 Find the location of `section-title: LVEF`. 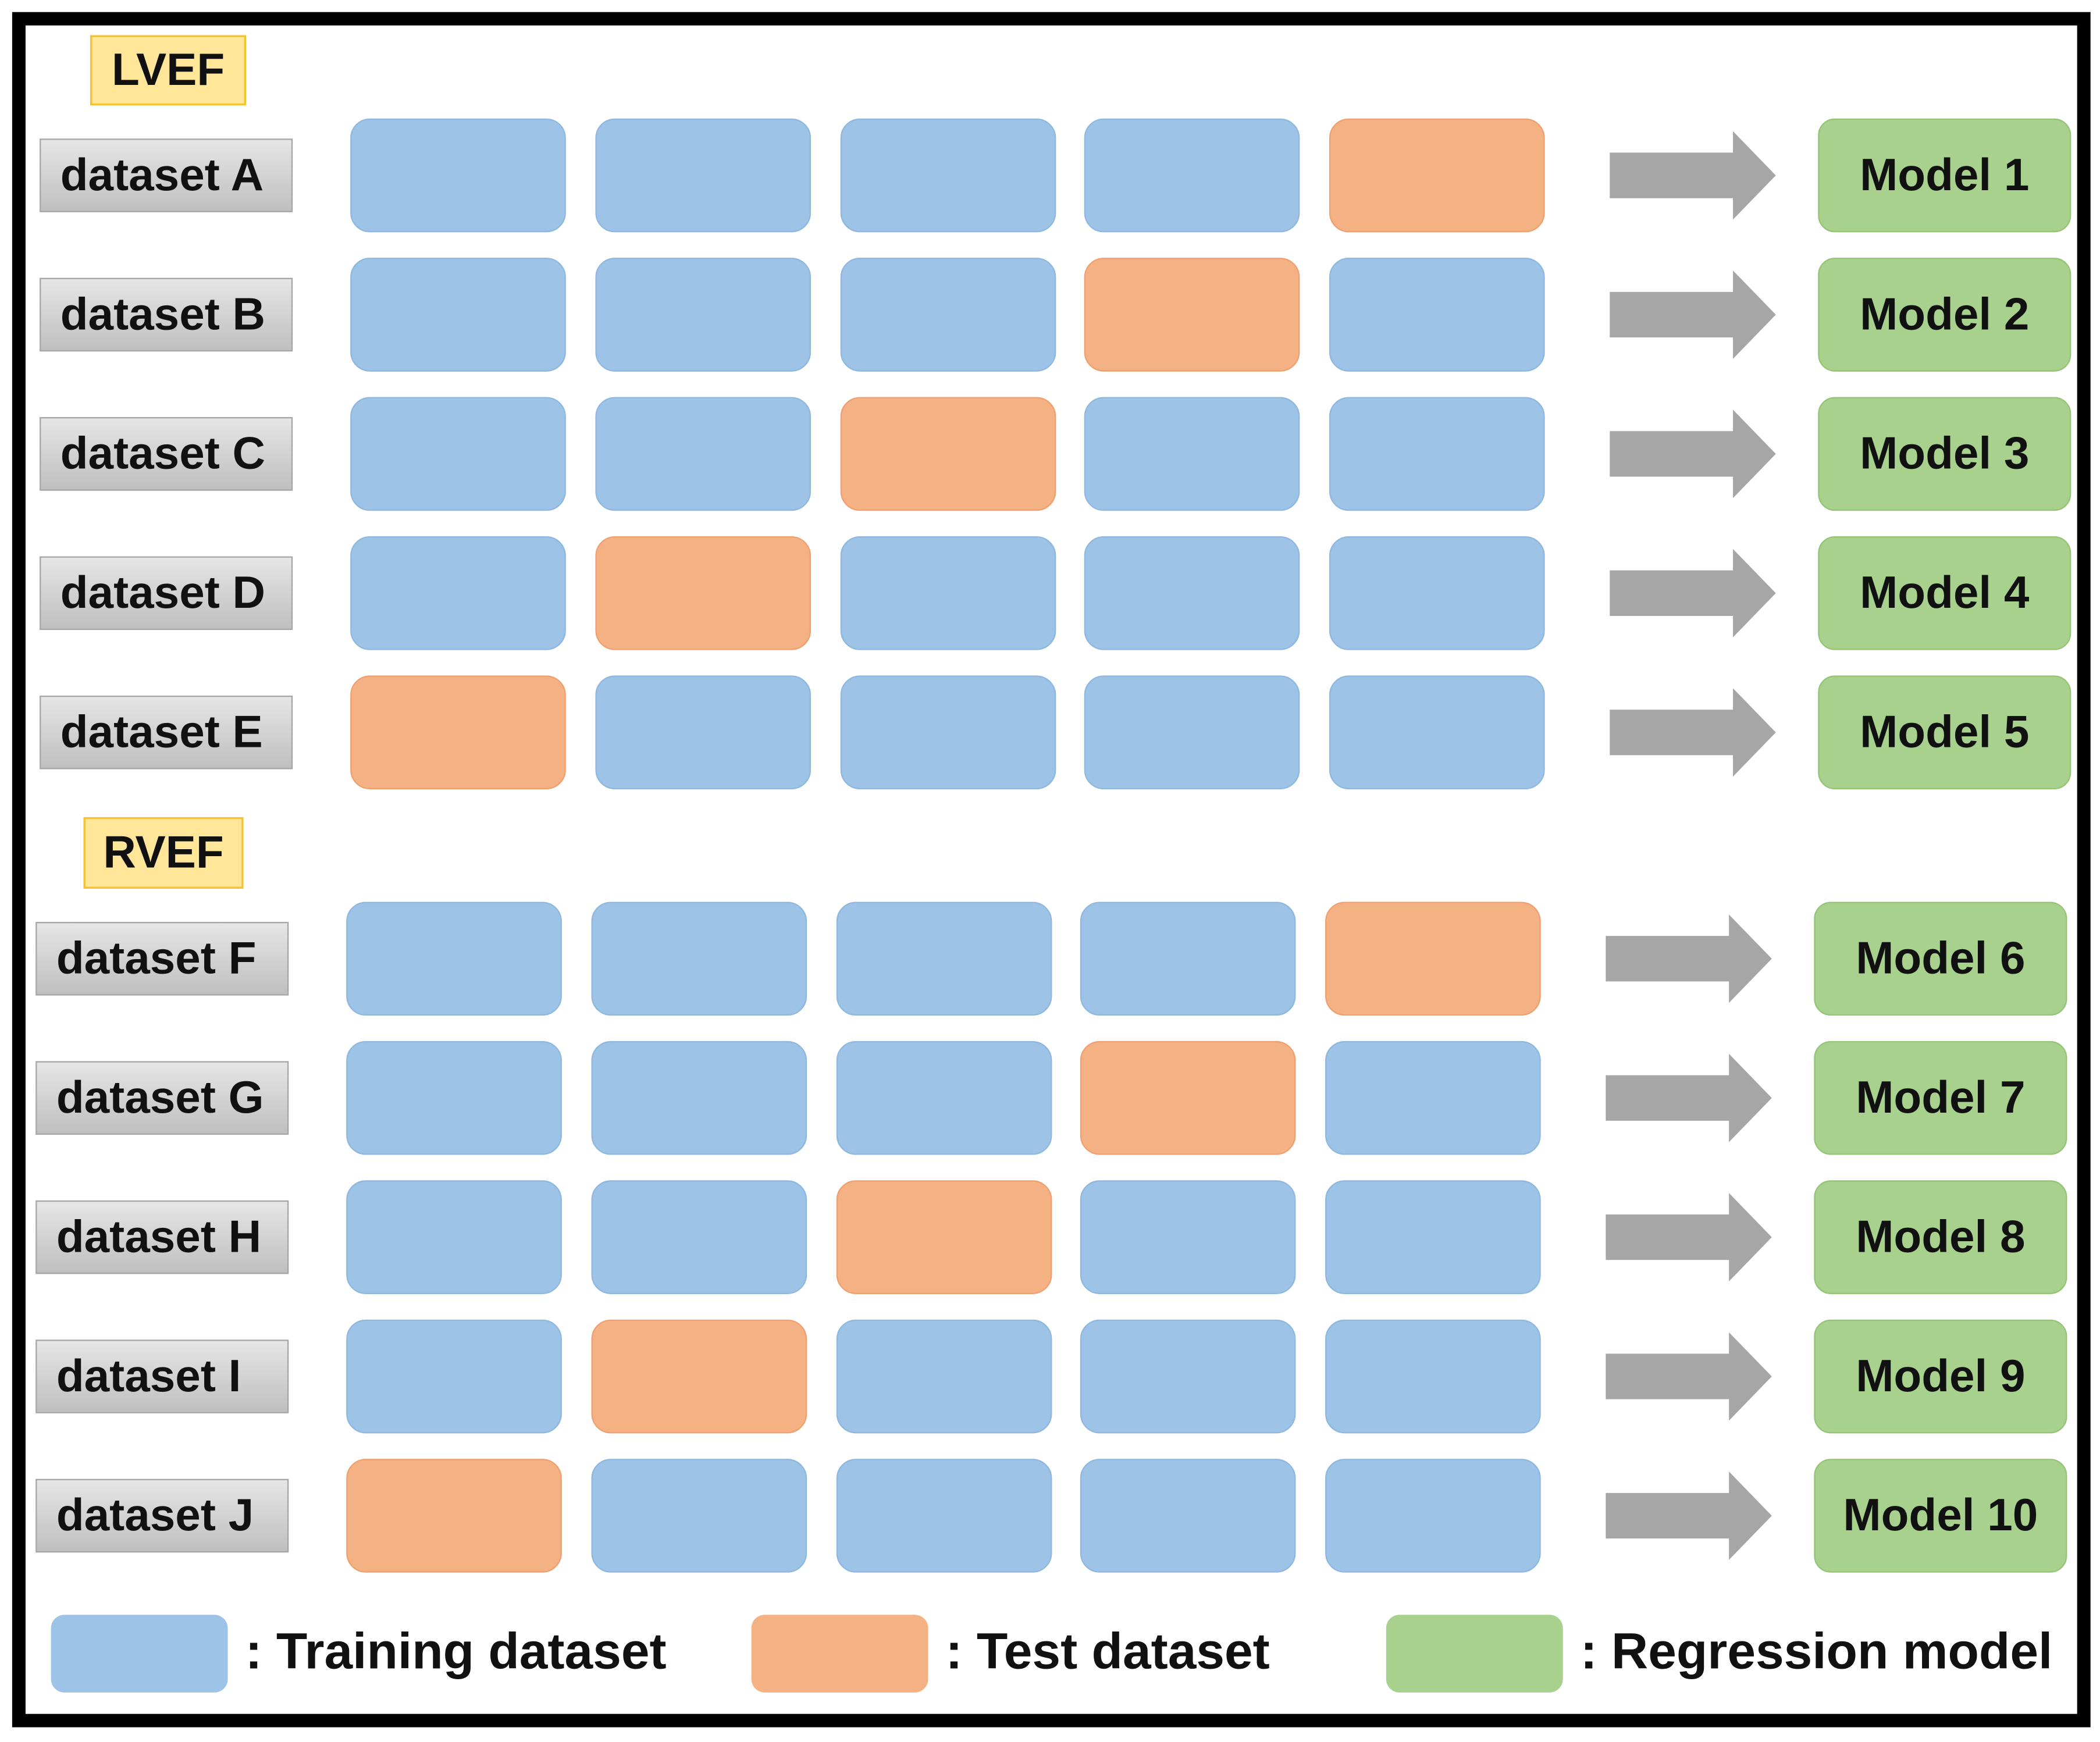

section-title: LVEF is located at coordinates (168, 70).